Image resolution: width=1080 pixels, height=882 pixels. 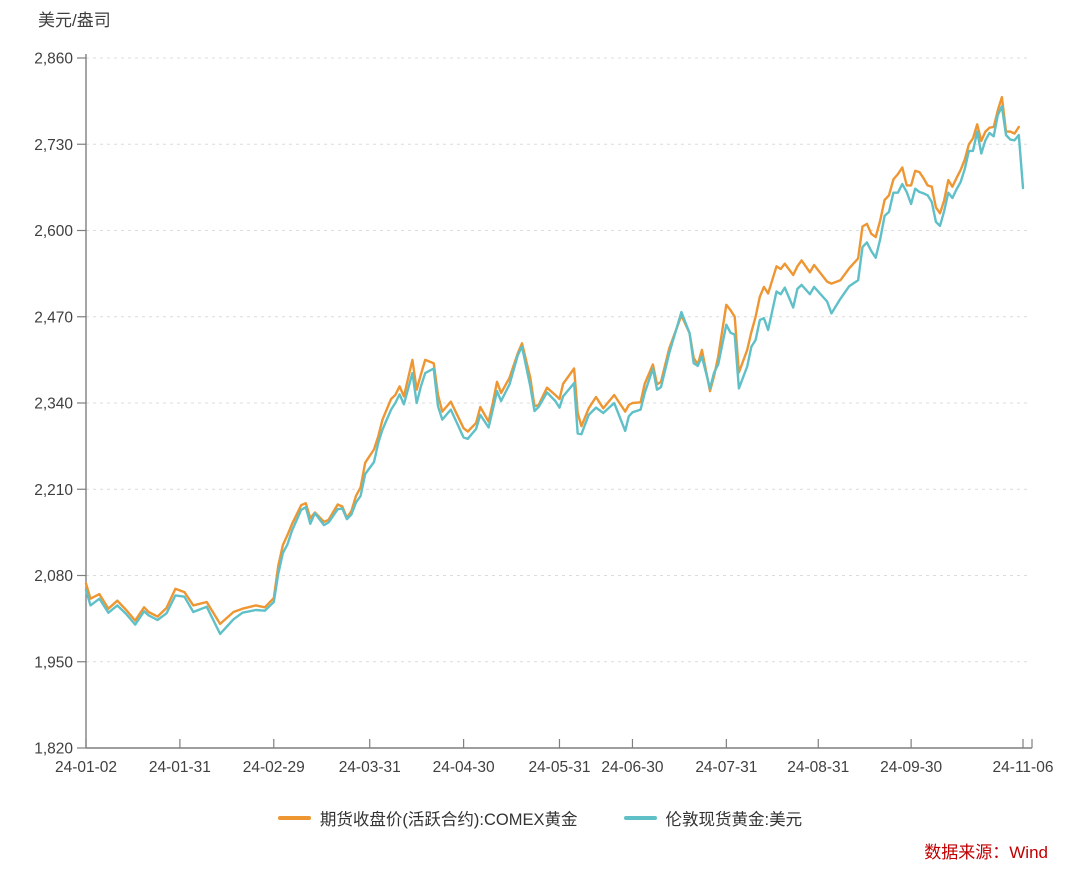 What do you see at coordinates (986, 852) in the screenshot?
I see `data-source-note: 数据来源：Wind` at bounding box center [986, 852].